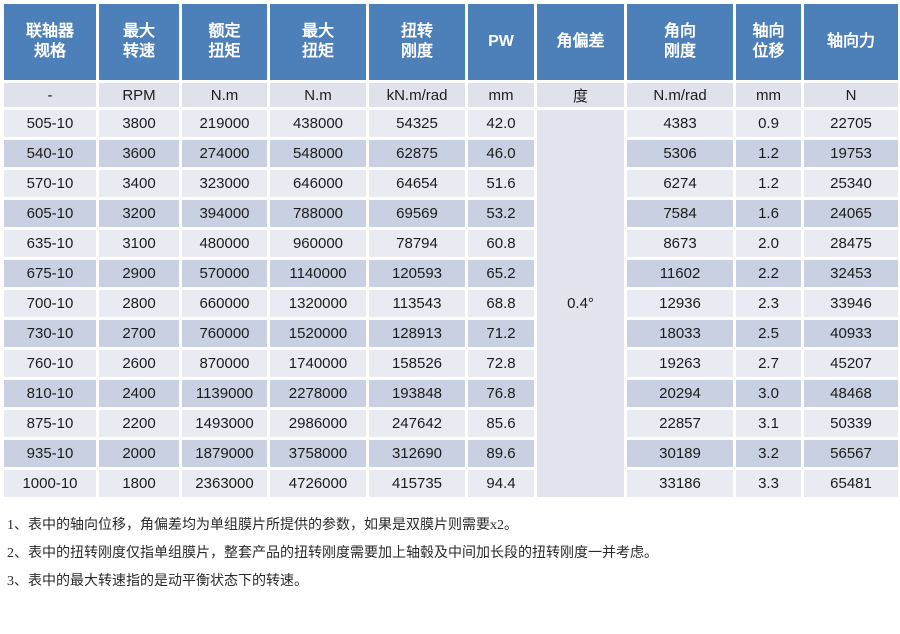  Describe the element at coordinates (501, 243) in the screenshot. I see `cell-pw: 60.8` at that location.